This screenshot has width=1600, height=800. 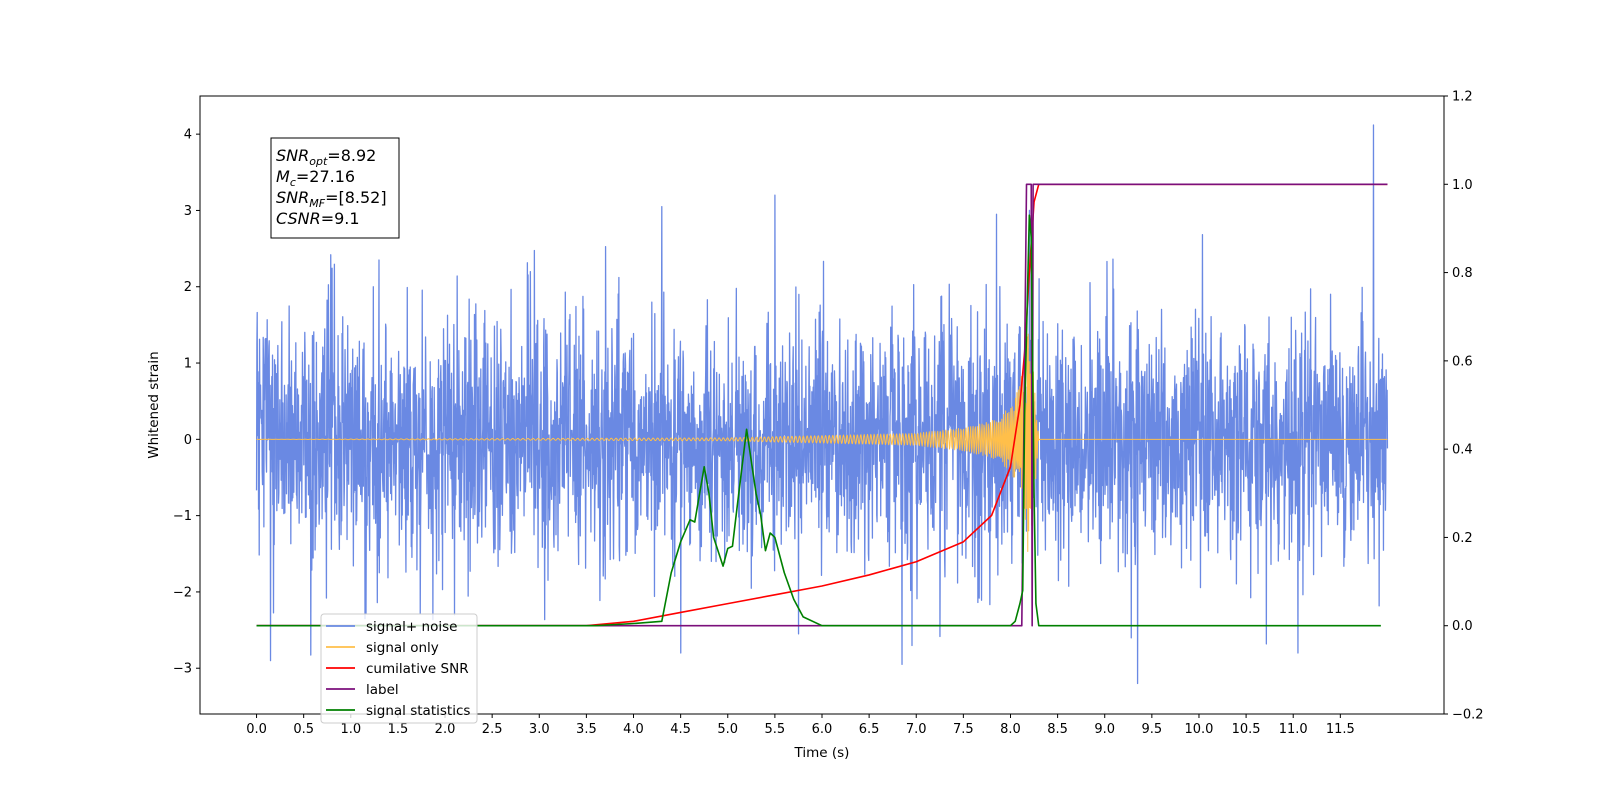 I want to click on x-tick-label: 3.5, so click(x=586, y=729).